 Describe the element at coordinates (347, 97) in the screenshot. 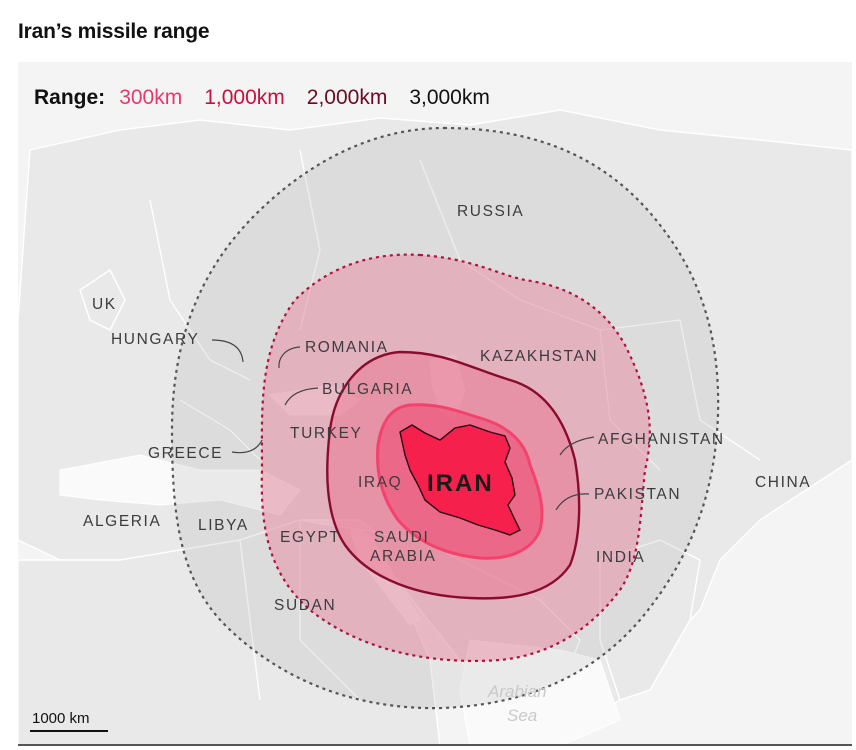

I see `legend-item-2000km: 2,000km` at that location.